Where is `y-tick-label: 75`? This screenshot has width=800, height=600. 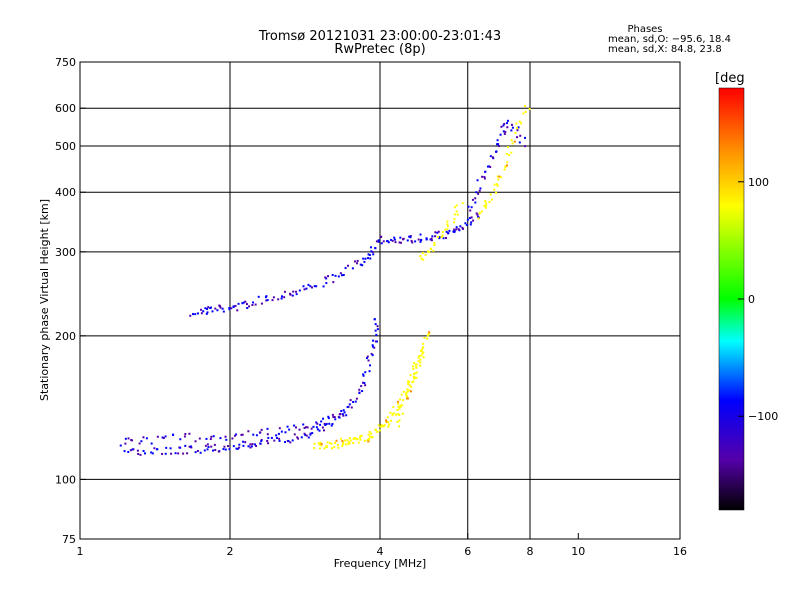
y-tick-label: 75 is located at coordinates (69, 539).